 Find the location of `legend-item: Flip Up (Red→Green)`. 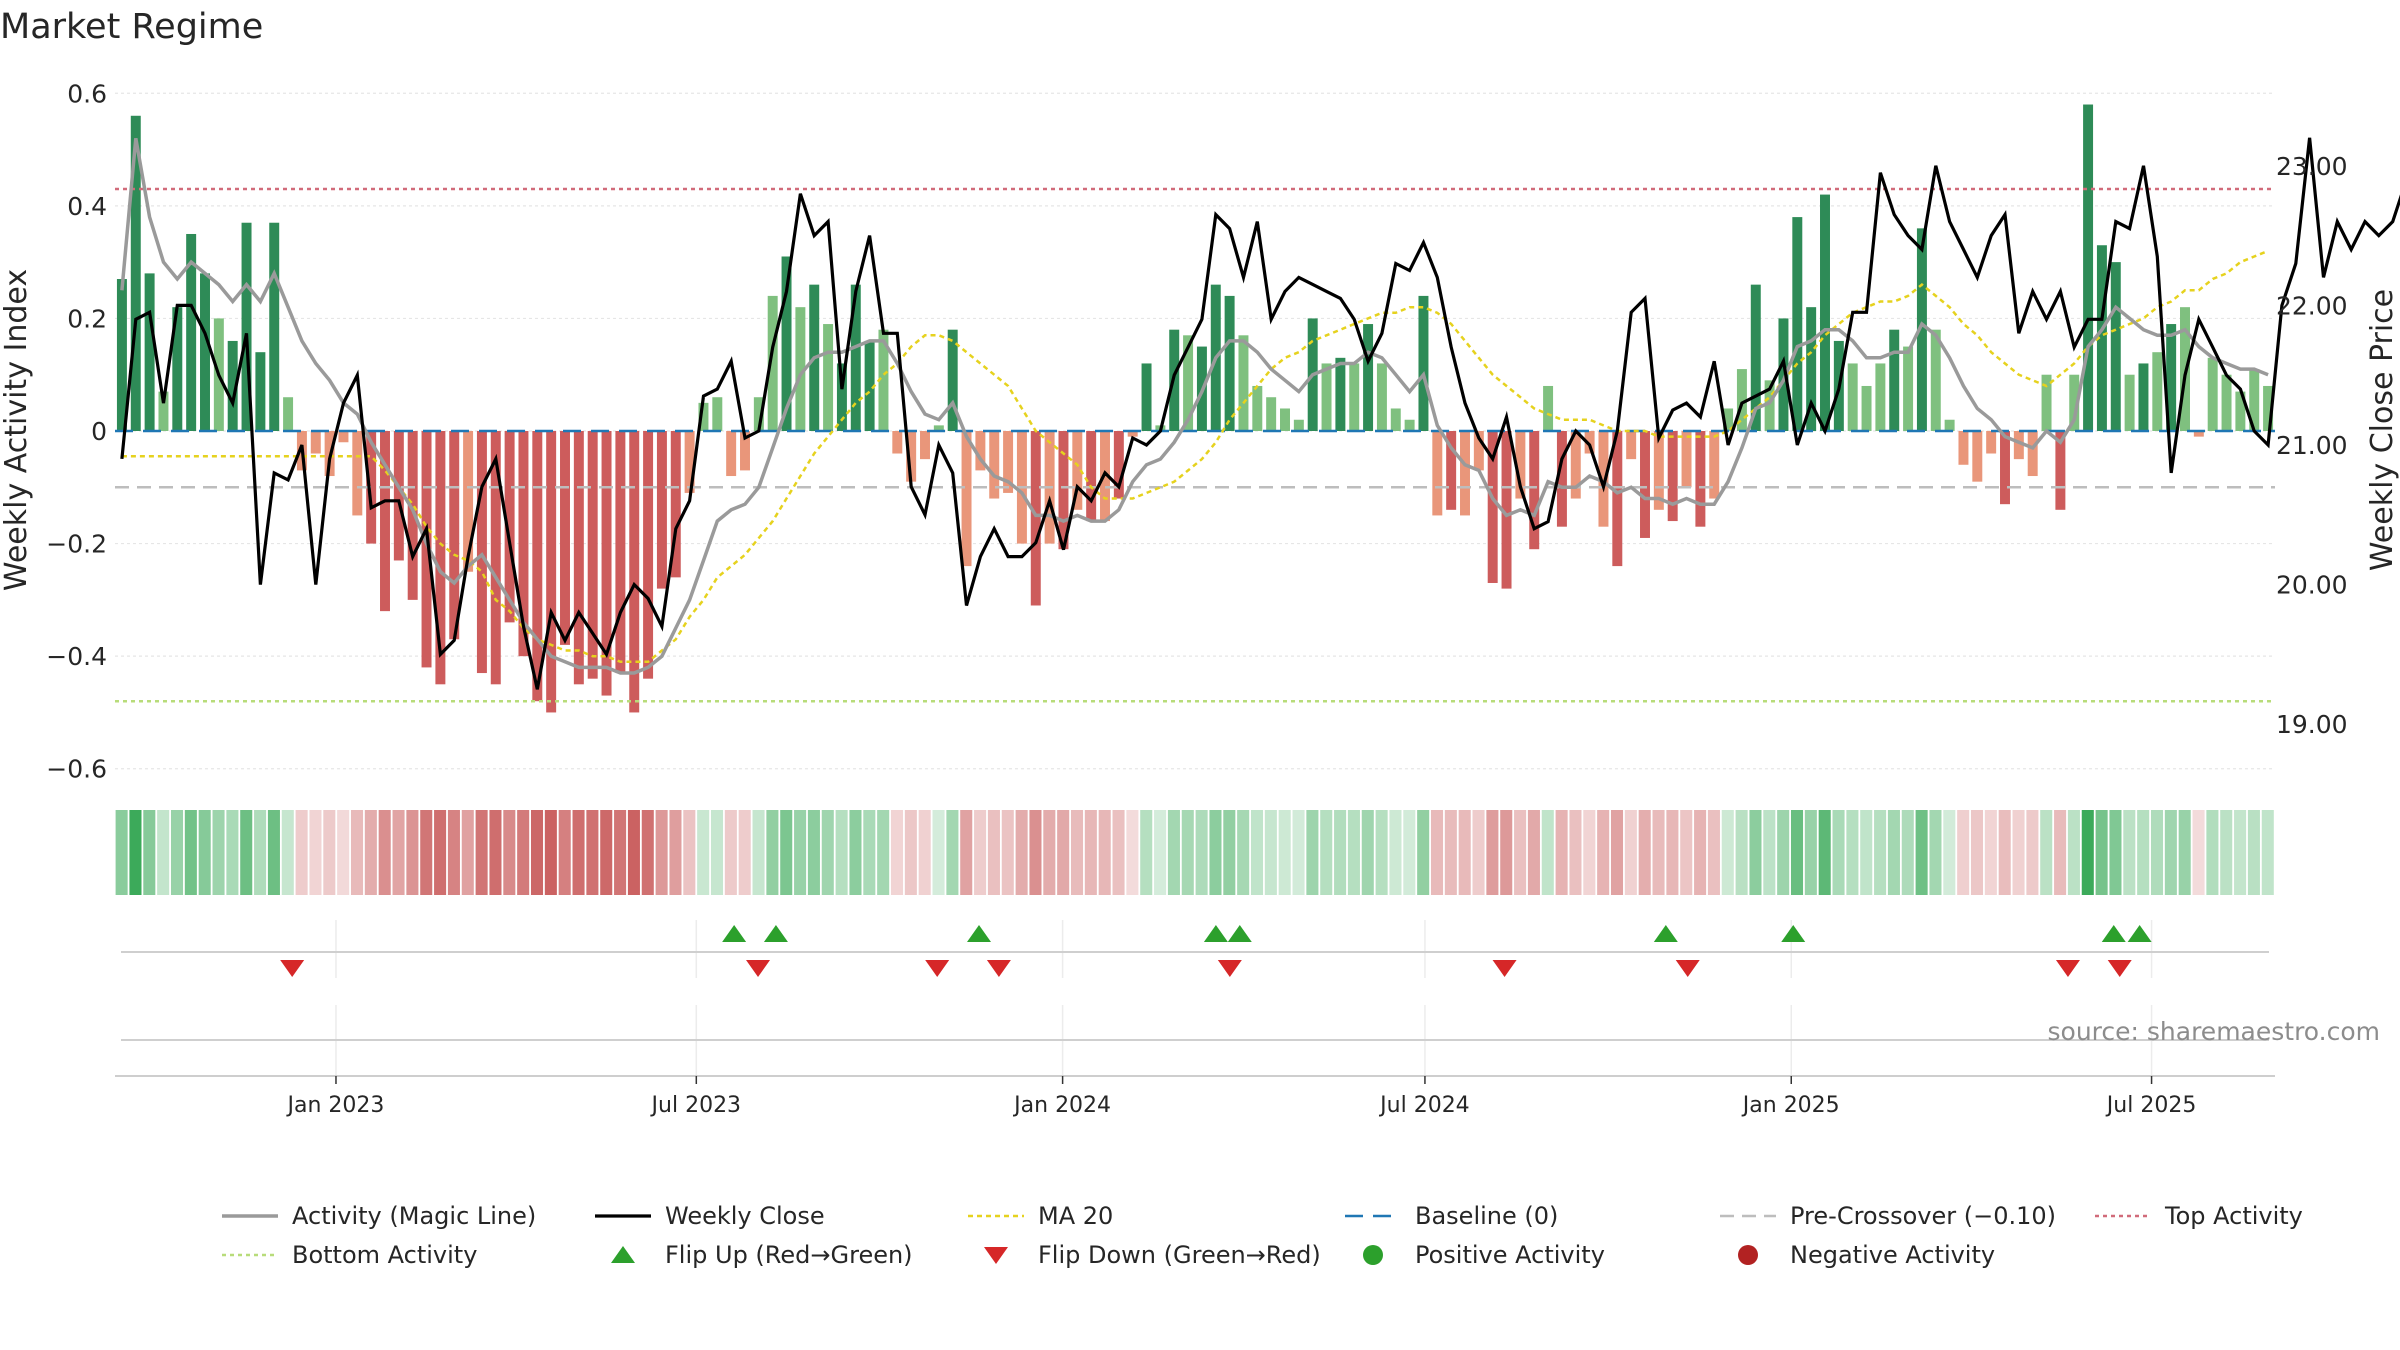

legend-item: Flip Up (Red→Green) is located at coordinates (762, 1255).